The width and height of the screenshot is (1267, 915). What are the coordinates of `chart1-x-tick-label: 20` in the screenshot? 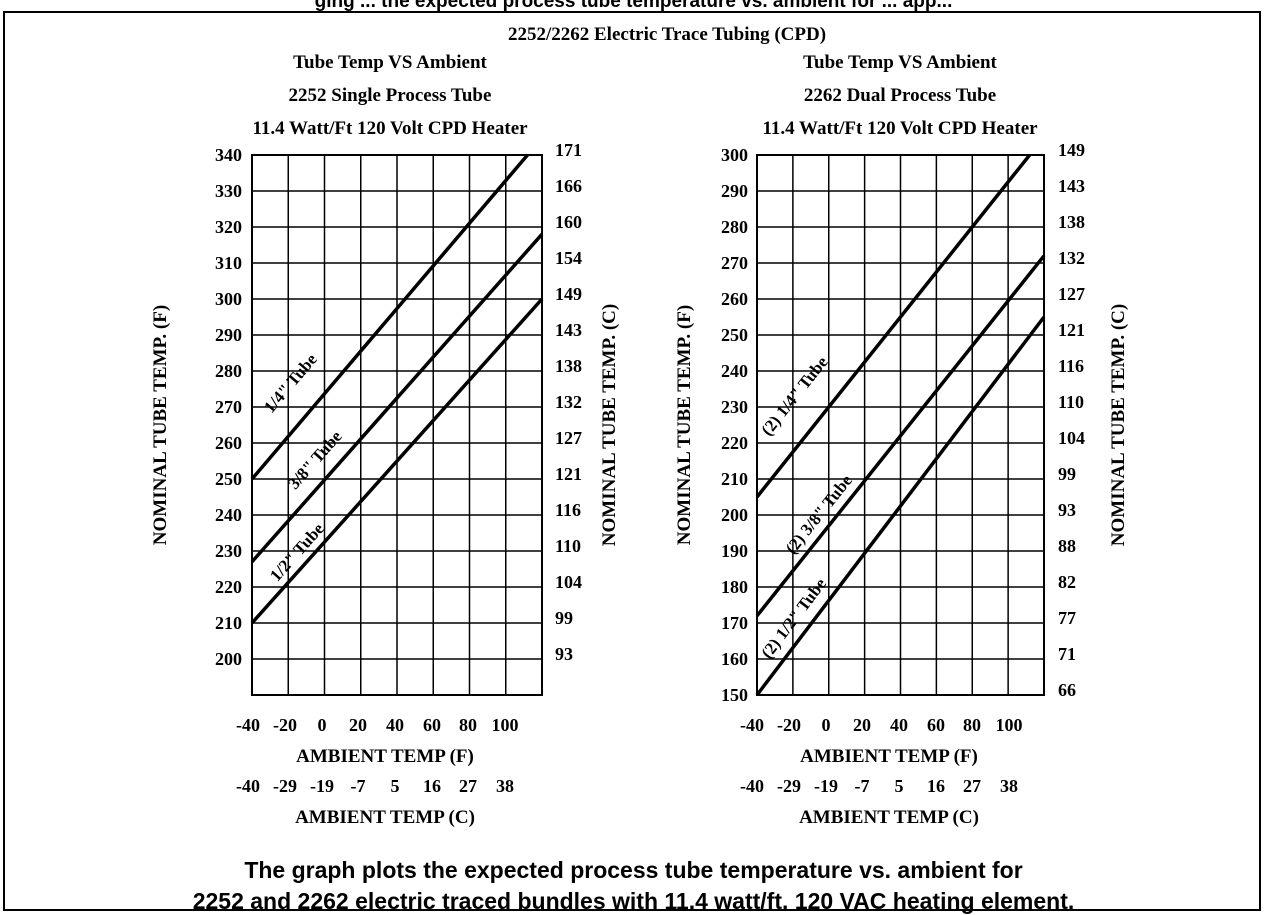 It's located at (358, 725).